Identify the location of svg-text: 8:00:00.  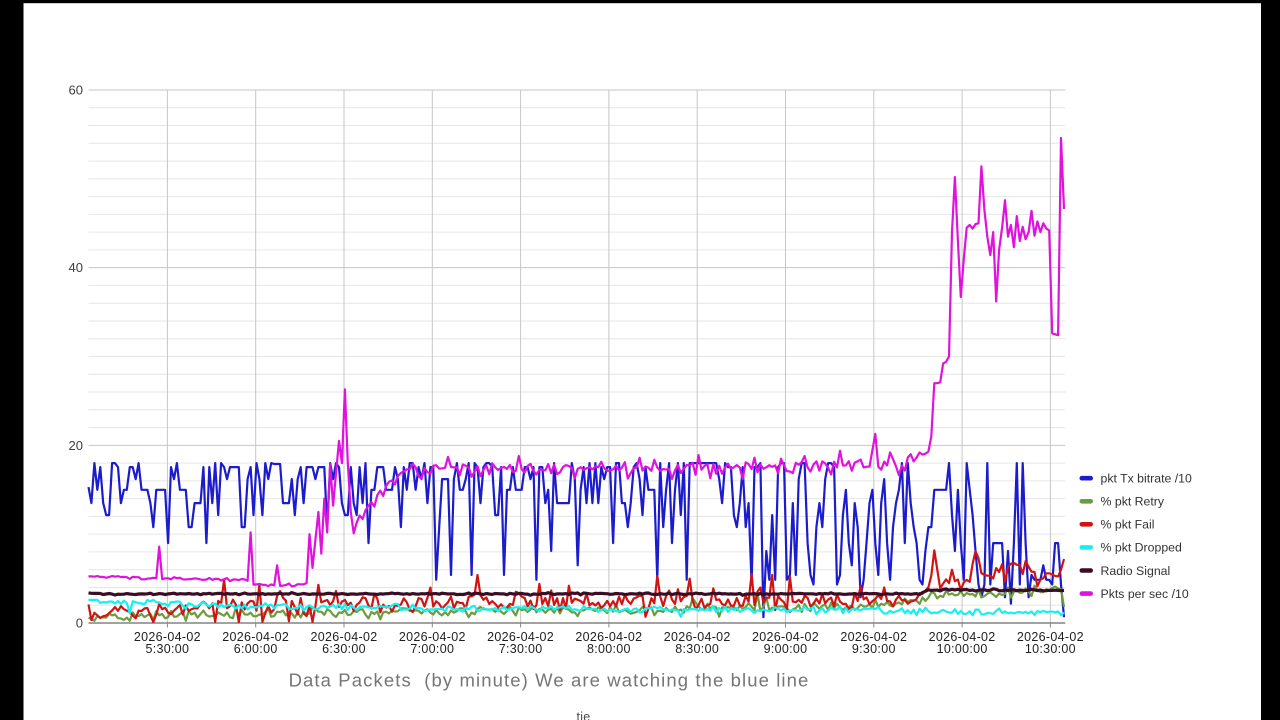
(609, 649).